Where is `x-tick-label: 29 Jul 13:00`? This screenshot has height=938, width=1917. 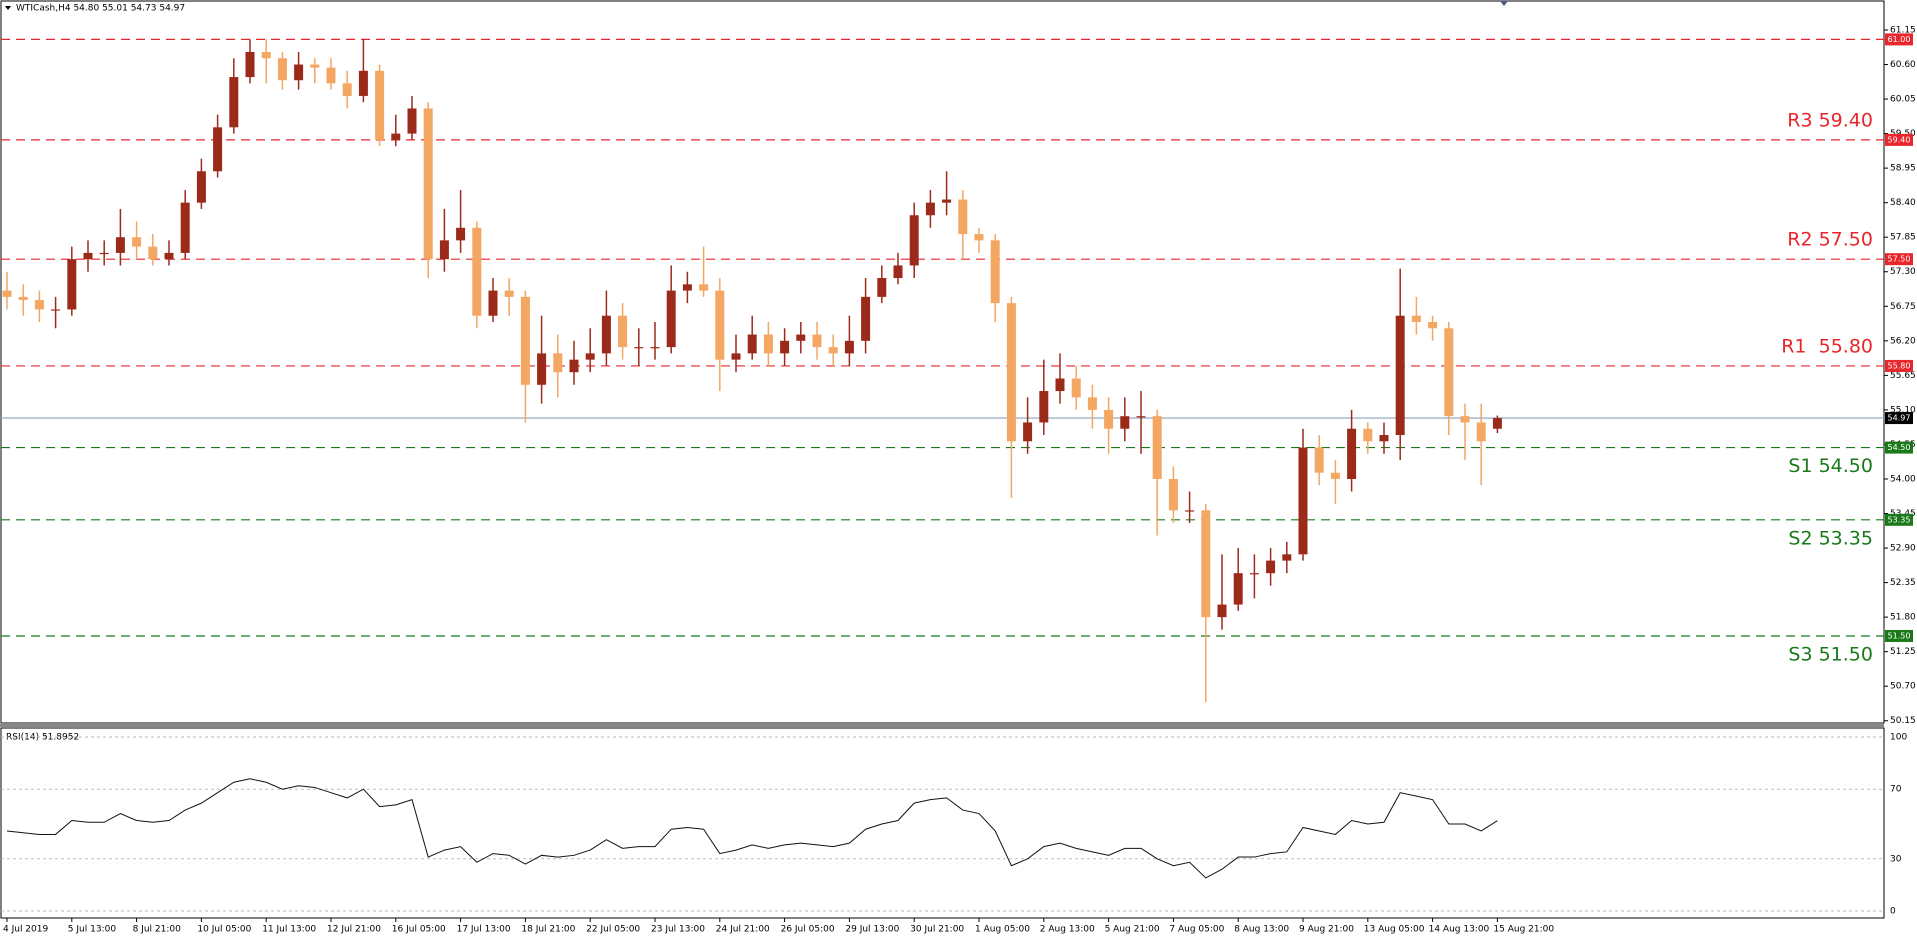 x-tick-label: 29 Jul 13:00 is located at coordinates (872, 930).